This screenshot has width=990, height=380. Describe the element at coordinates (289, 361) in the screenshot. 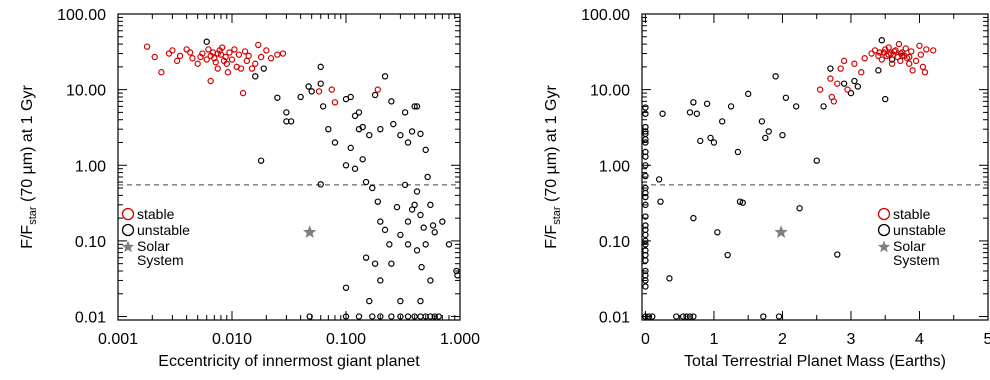

I see `x-axis-label: Eccentricity of innermost giant planet` at that location.